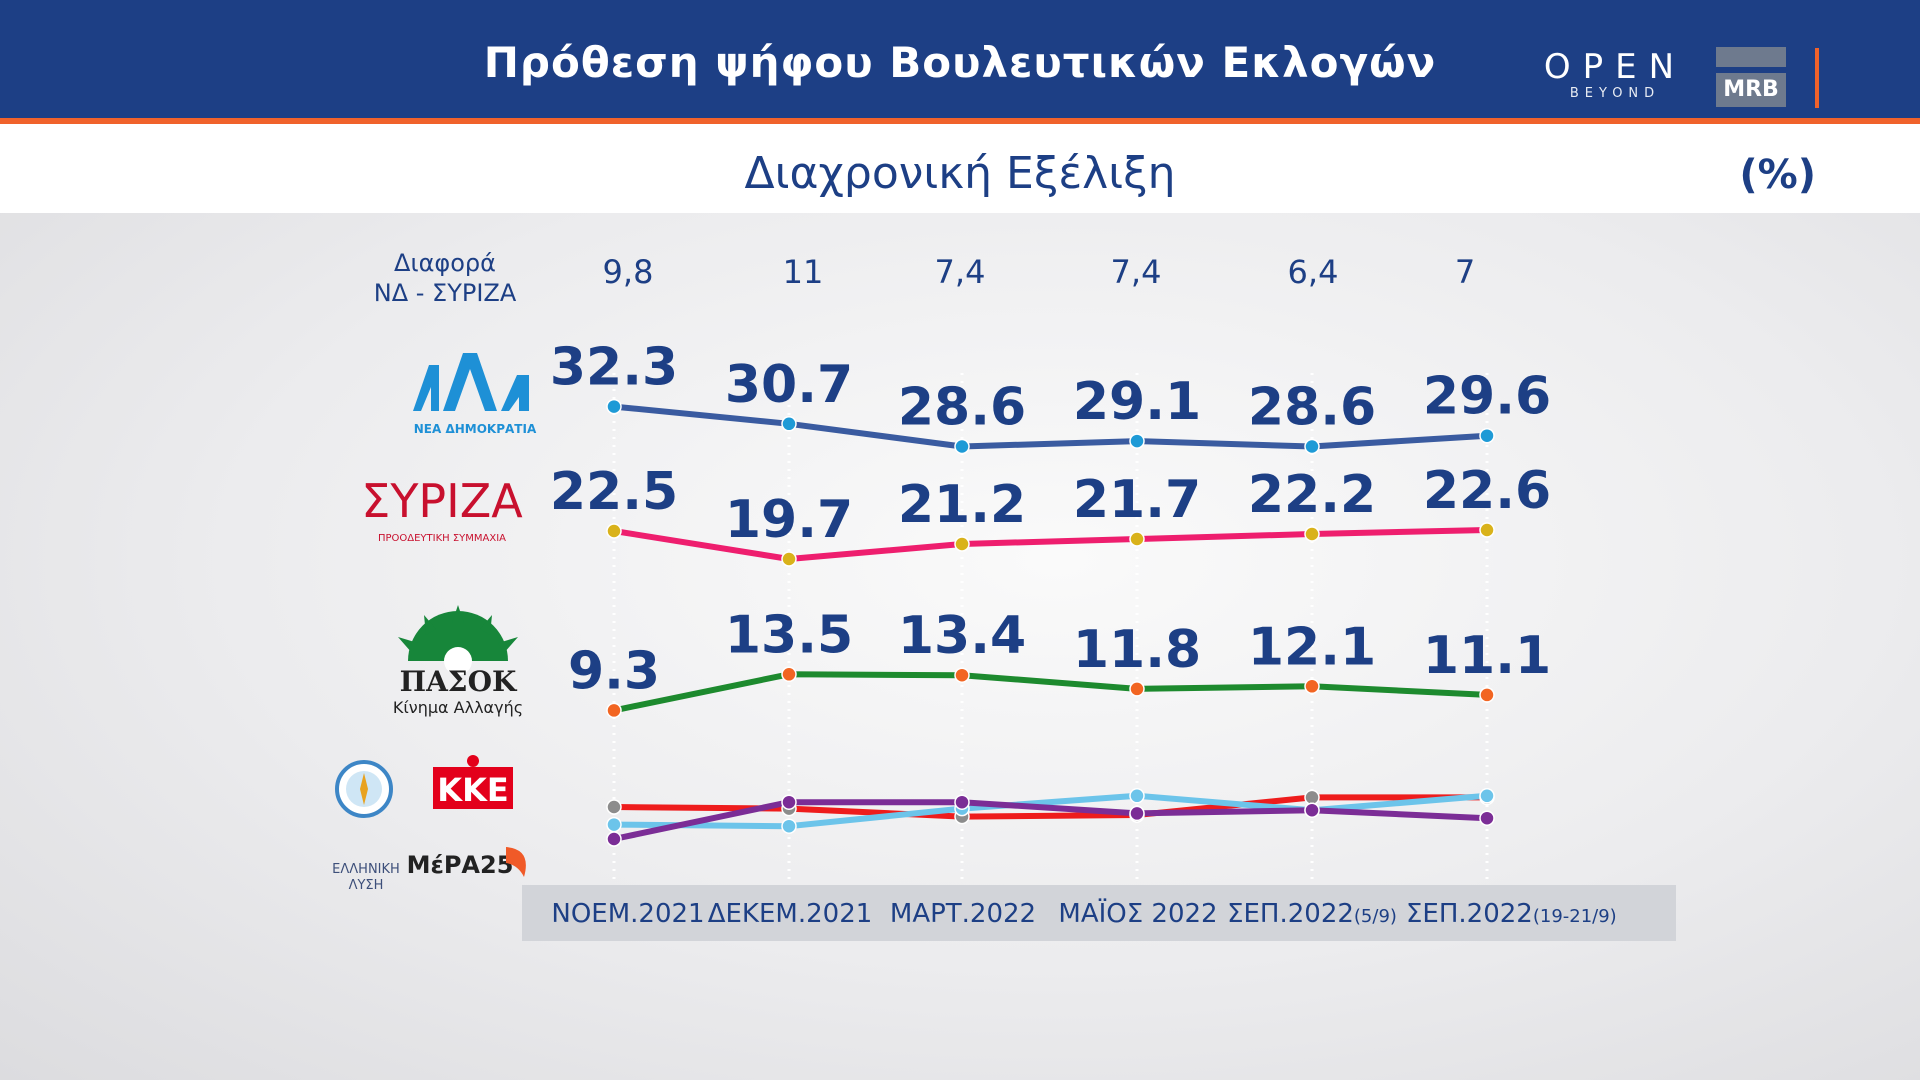  I want to click on data-label-pasok: 12.1, so click(1312, 647).